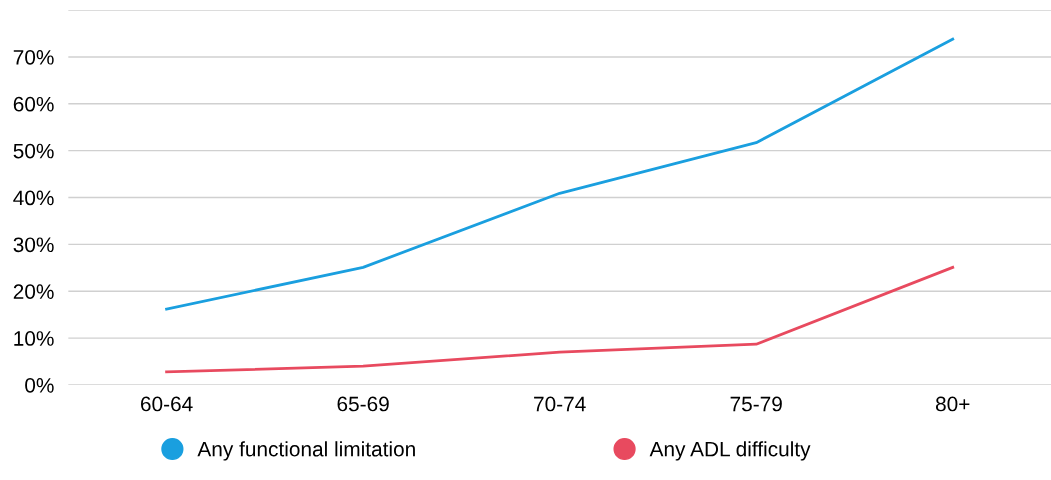 This screenshot has width=1051, height=480. Describe the element at coordinates (306, 451) in the screenshot. I see `legend-label: Any functional limitation` at that location.